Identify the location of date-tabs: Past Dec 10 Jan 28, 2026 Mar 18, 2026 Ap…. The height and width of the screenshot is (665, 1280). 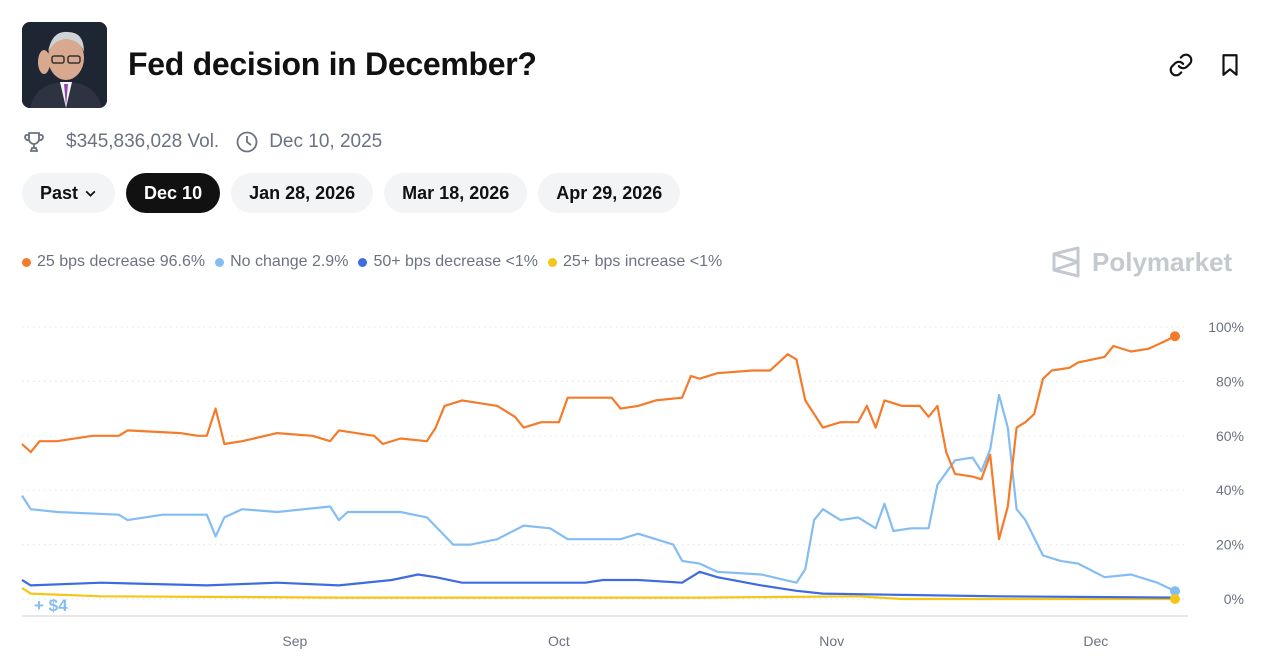
(351, 193).